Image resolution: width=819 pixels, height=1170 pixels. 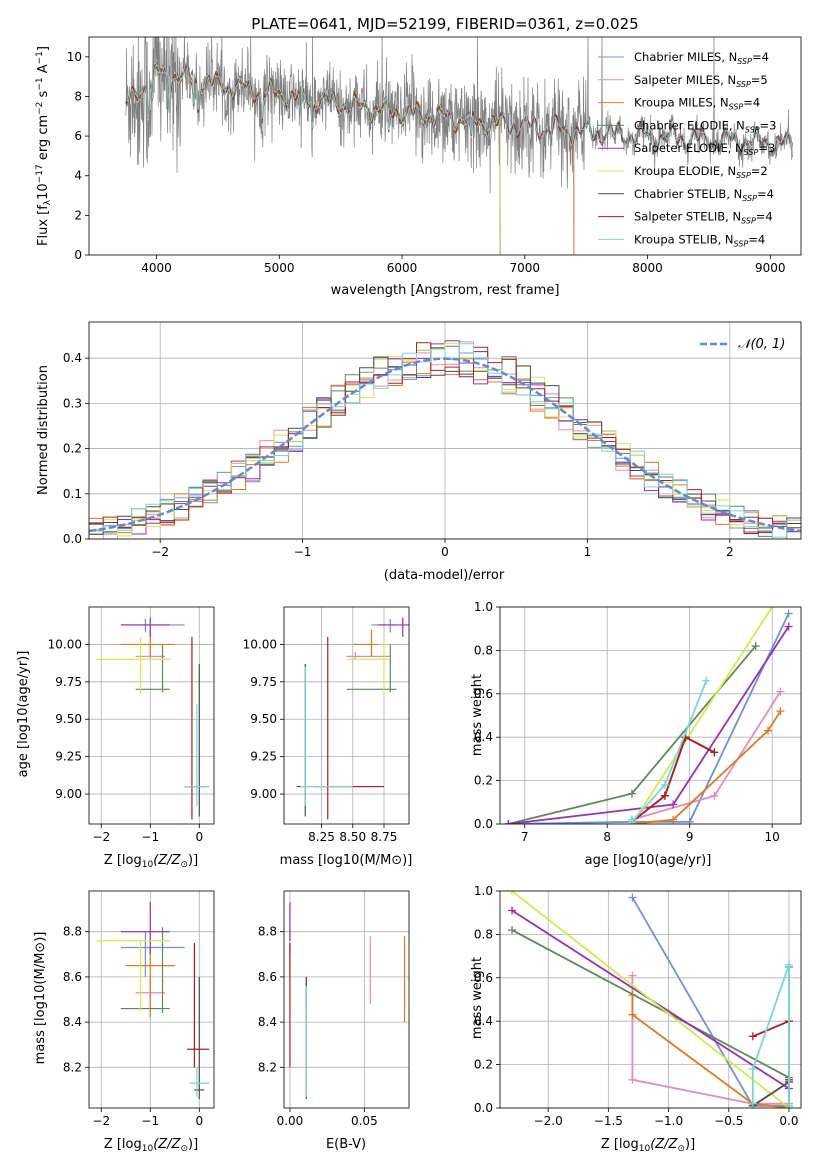 What do you see at coordinates (483, 891) in the screenshot?
I see `y-tick-label: 1.0` at bounding box center [483, 891].